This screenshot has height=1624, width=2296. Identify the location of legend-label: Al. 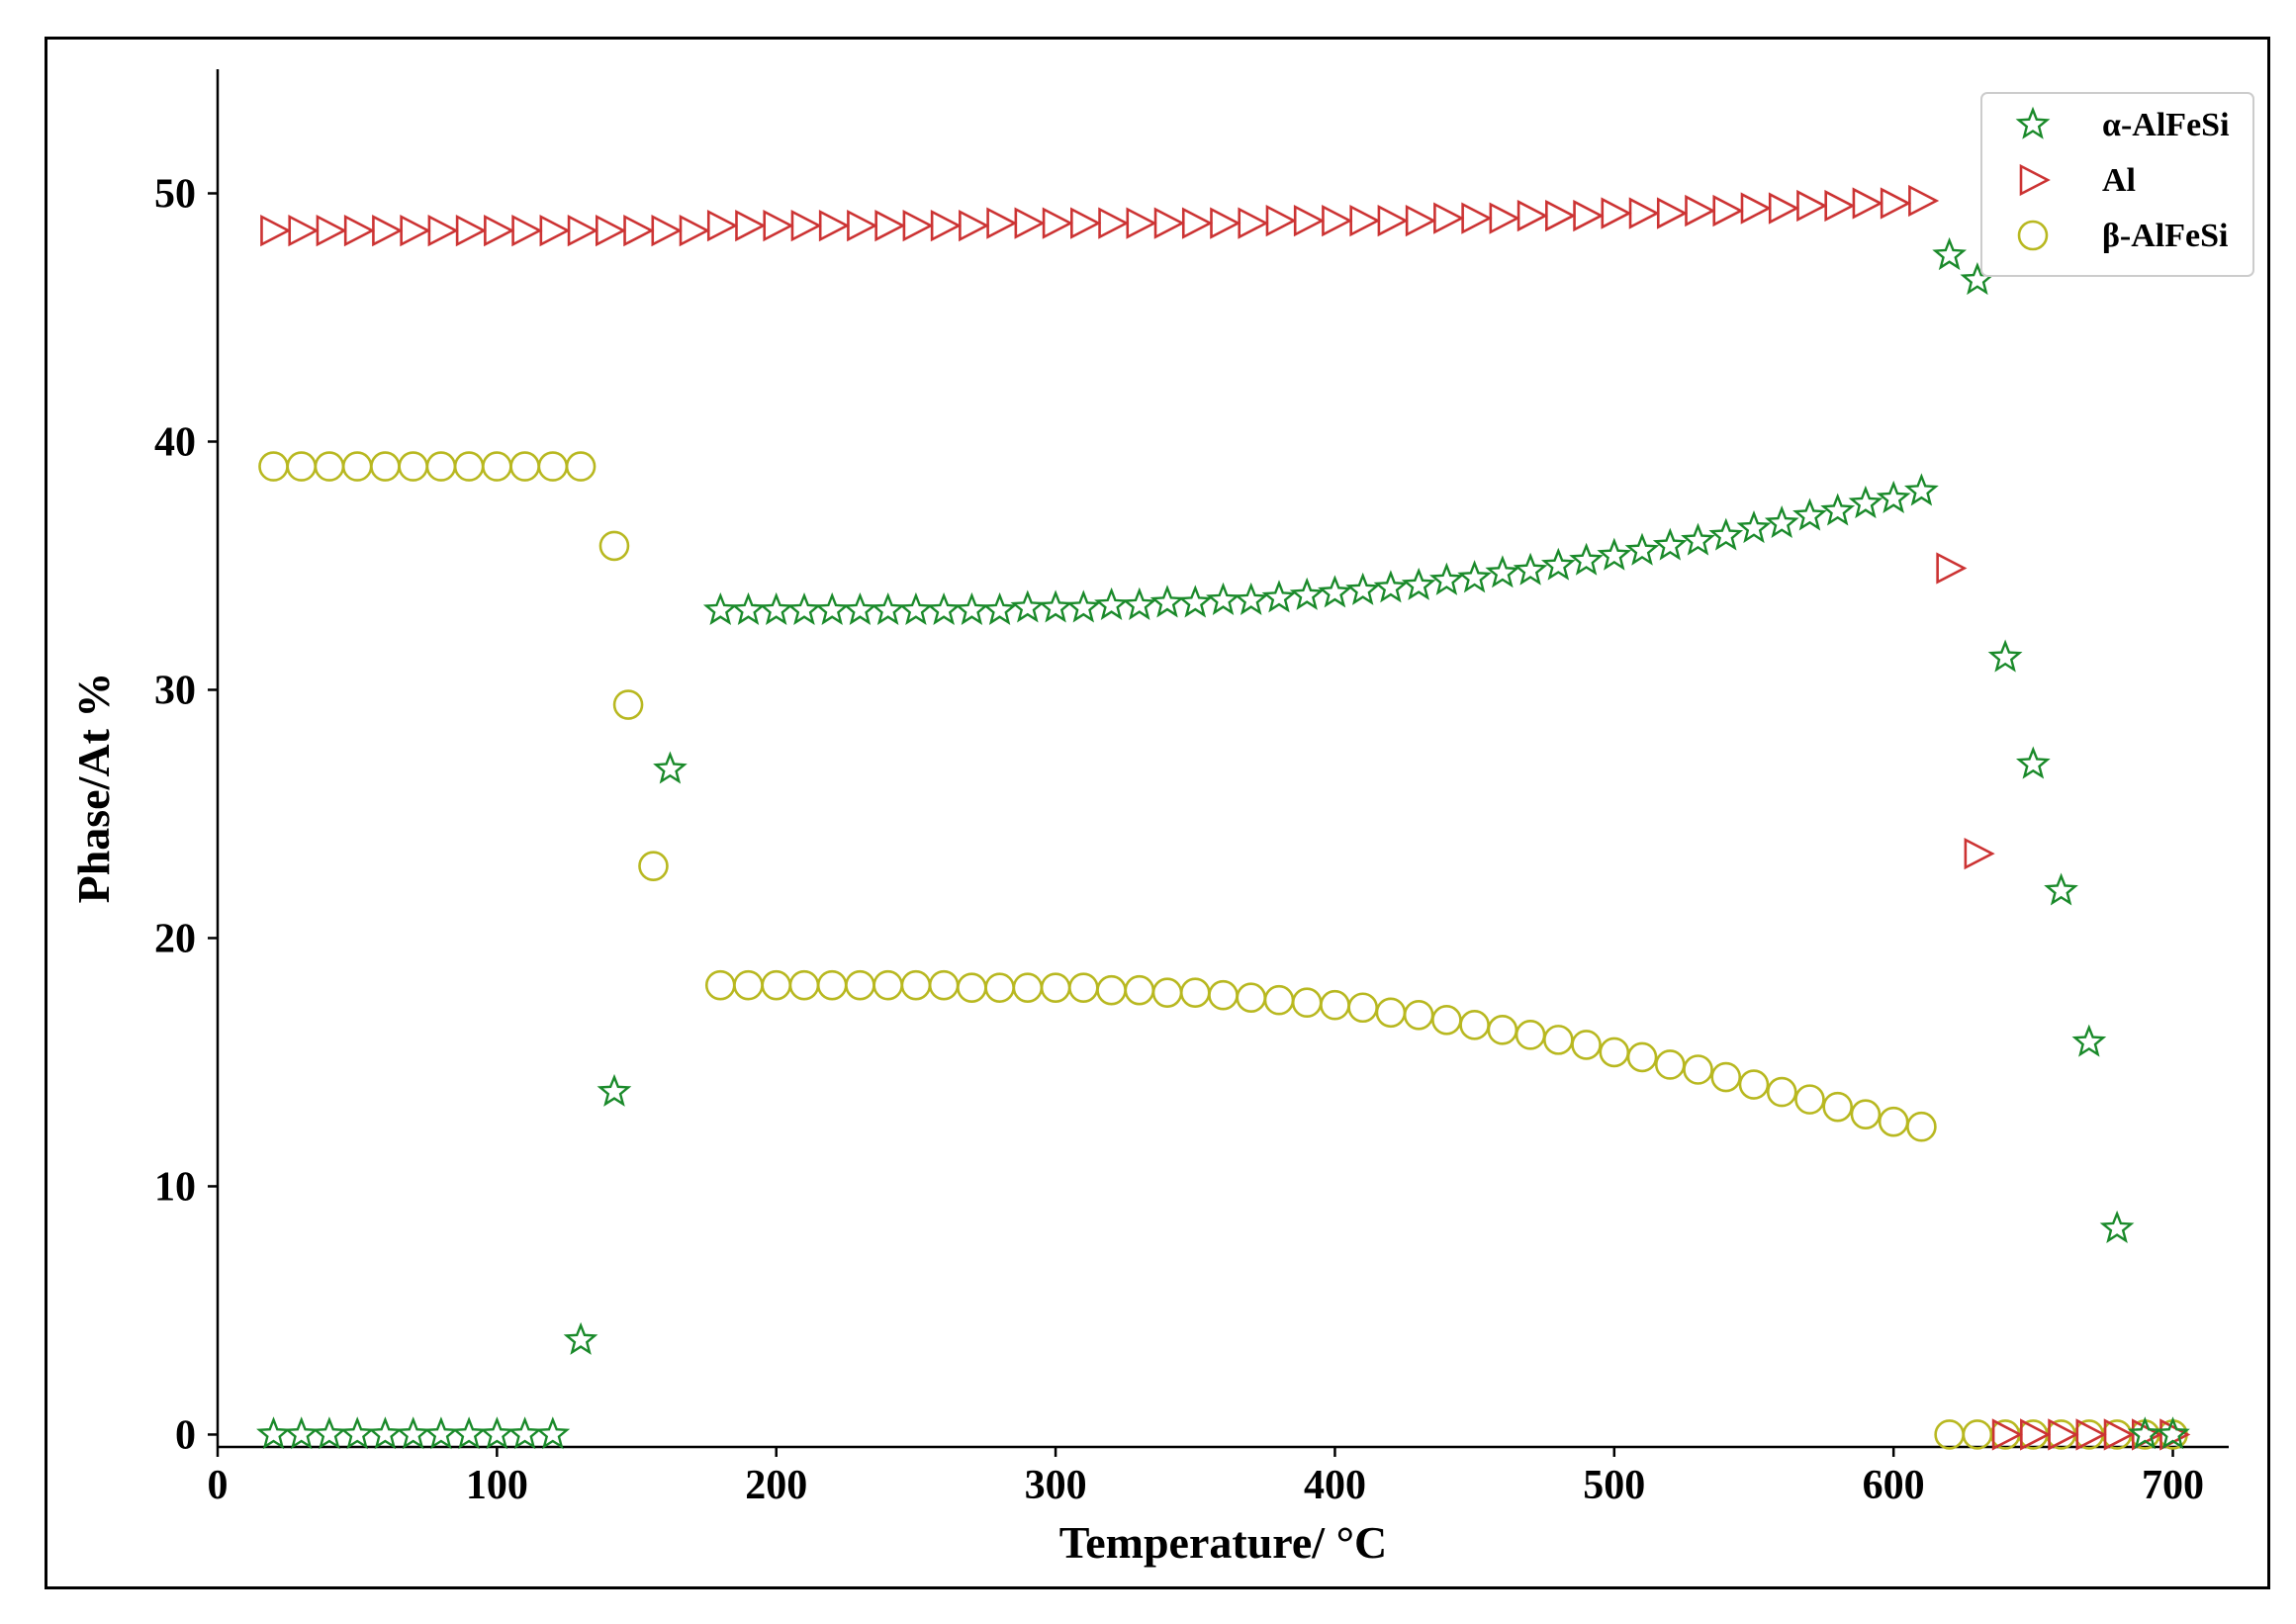
(2119, 180).